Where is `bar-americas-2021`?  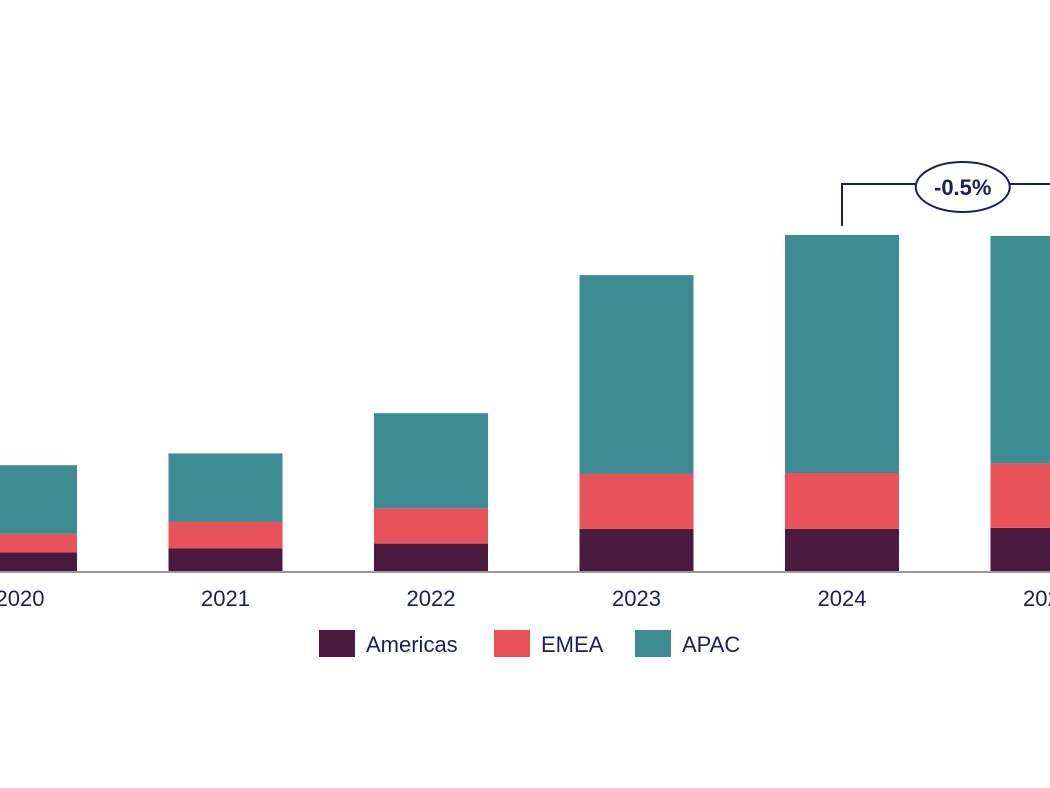
bar-americas-2021 is located at coordinates (225, 560).